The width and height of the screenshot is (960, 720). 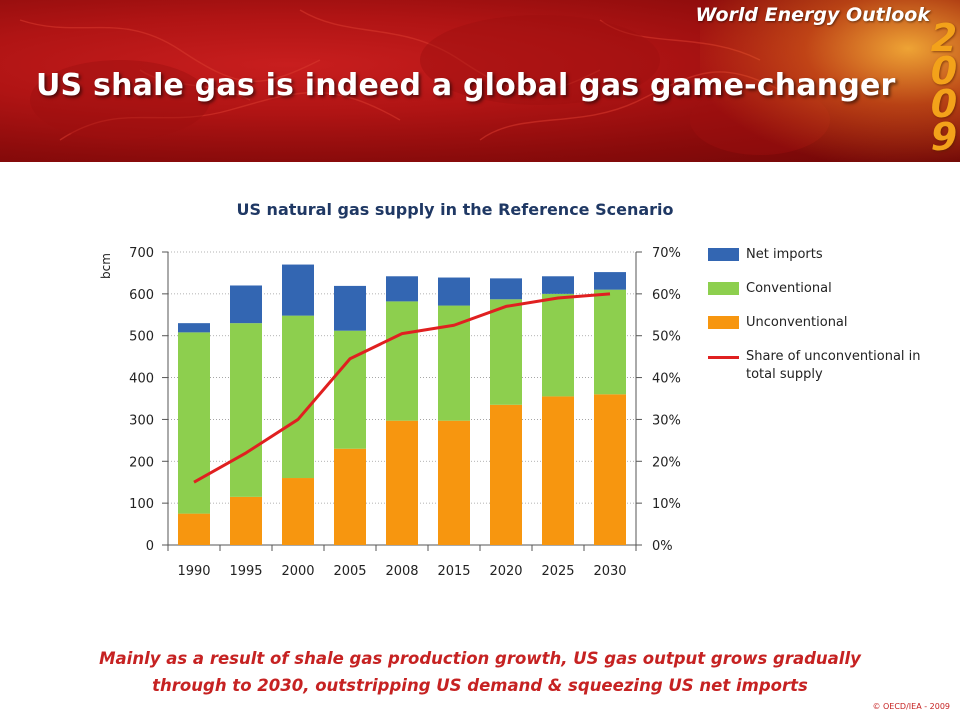 I want to click on y2-tick-label: 20%, so click(x=666, y=462).